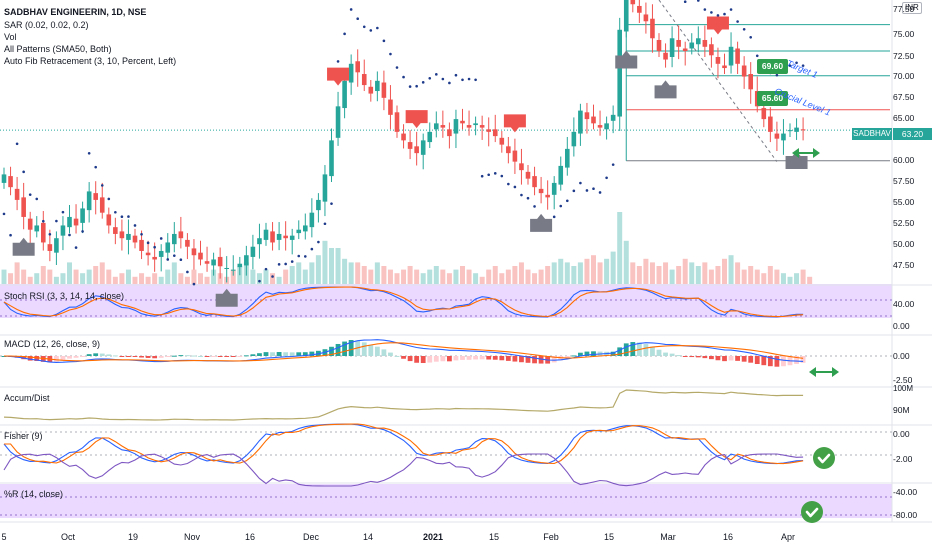 This screenshot has height=555, width=932. I want to click on stoch-rsi-title: Stoch RSI (3, 3, 14, 14, close), so click(64, 296).